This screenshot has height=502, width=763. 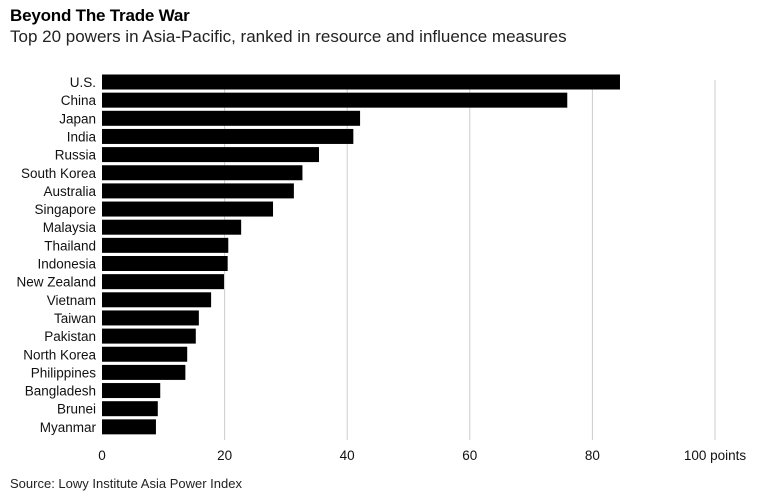 What do you see at coordinates (77, 118) in the screenshot?
I see `category-label: Japan` at bounding box center [77, 118].